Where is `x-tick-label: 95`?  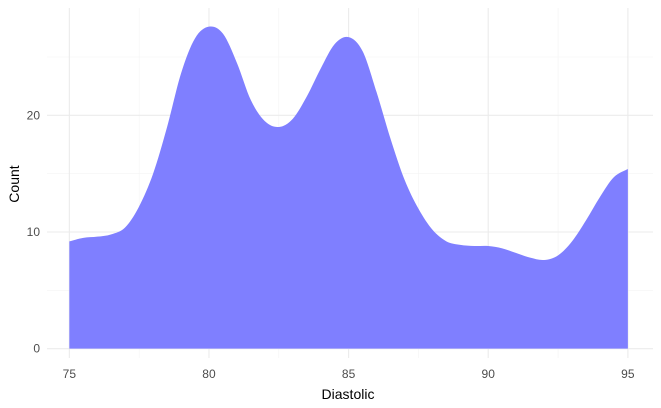
x-tick-label: 95 is located at coordinates (628, 374).